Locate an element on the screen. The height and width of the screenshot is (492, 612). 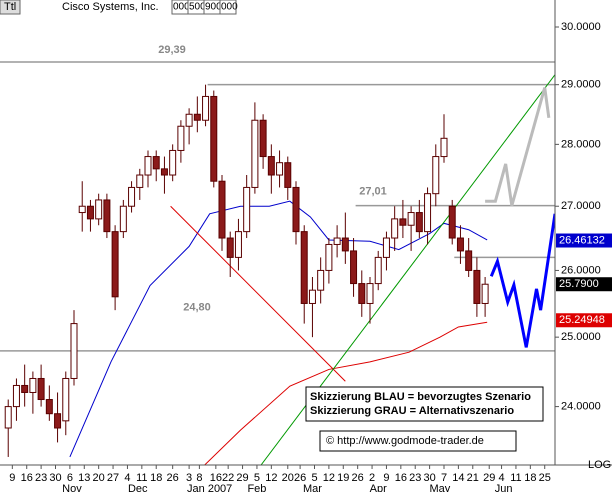
header-buttons: 000 500 900 000 is located at coordinates (204, 7).